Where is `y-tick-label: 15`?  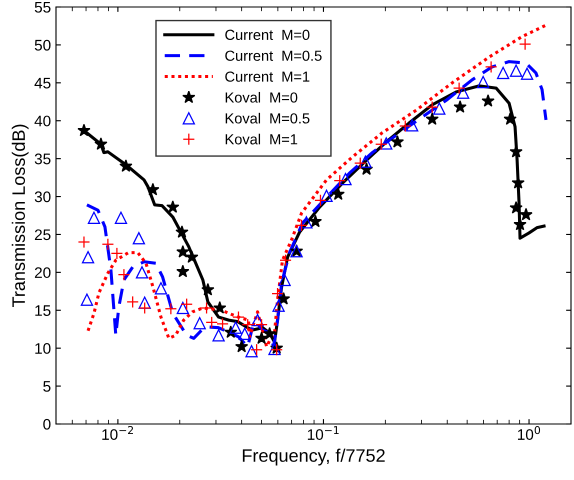
y-tick-label: 15 is located at coordinates (42, 310).